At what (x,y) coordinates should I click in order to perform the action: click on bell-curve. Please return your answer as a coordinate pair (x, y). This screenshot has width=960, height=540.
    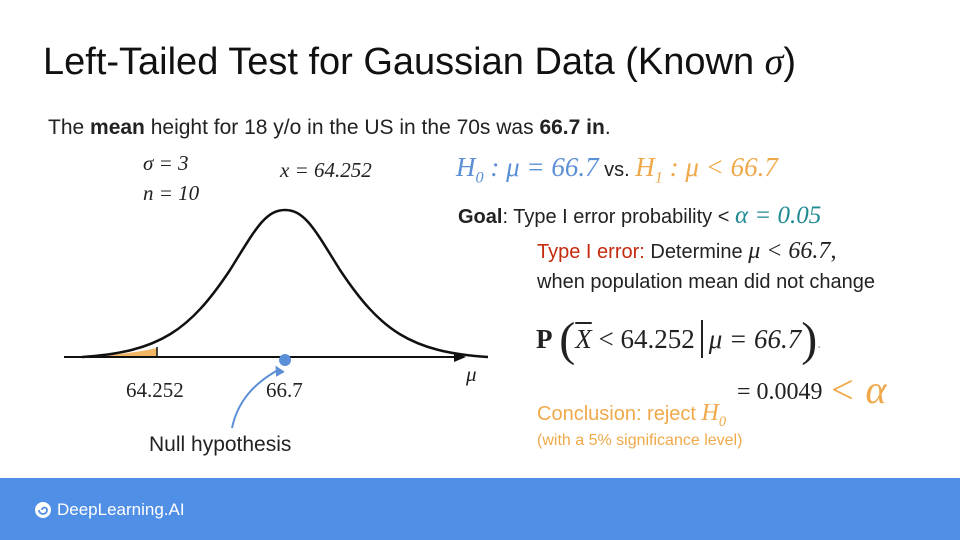
    Looking at the image, I should click on (285, 283).